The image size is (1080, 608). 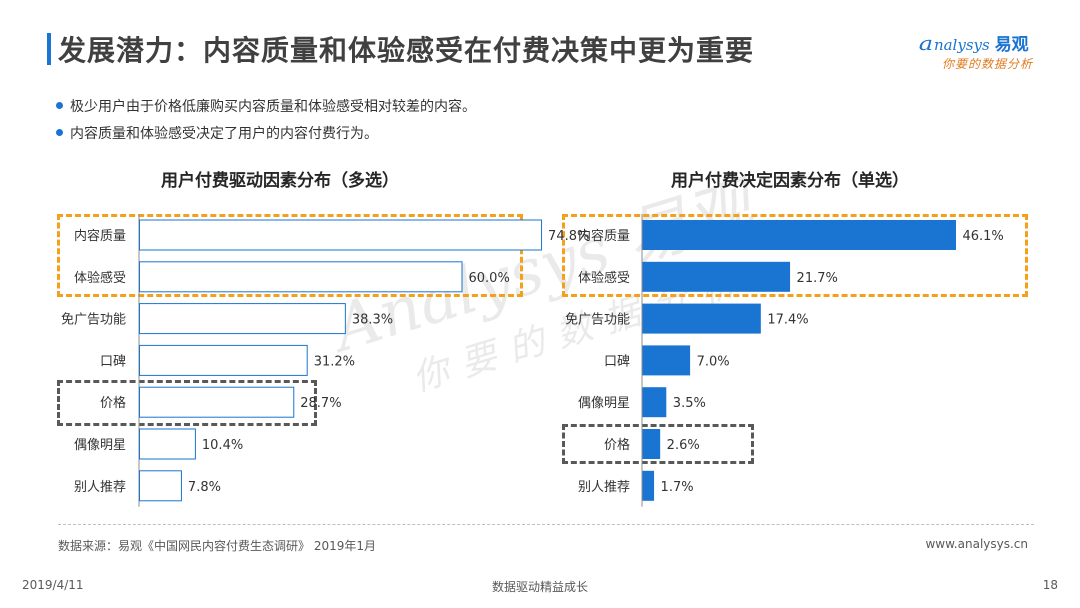 What do you see at coordinates (539, 587) in the screenshot?
I see `footer-slogan: 数据驱动精益成长` at bounding box center [539, 587].